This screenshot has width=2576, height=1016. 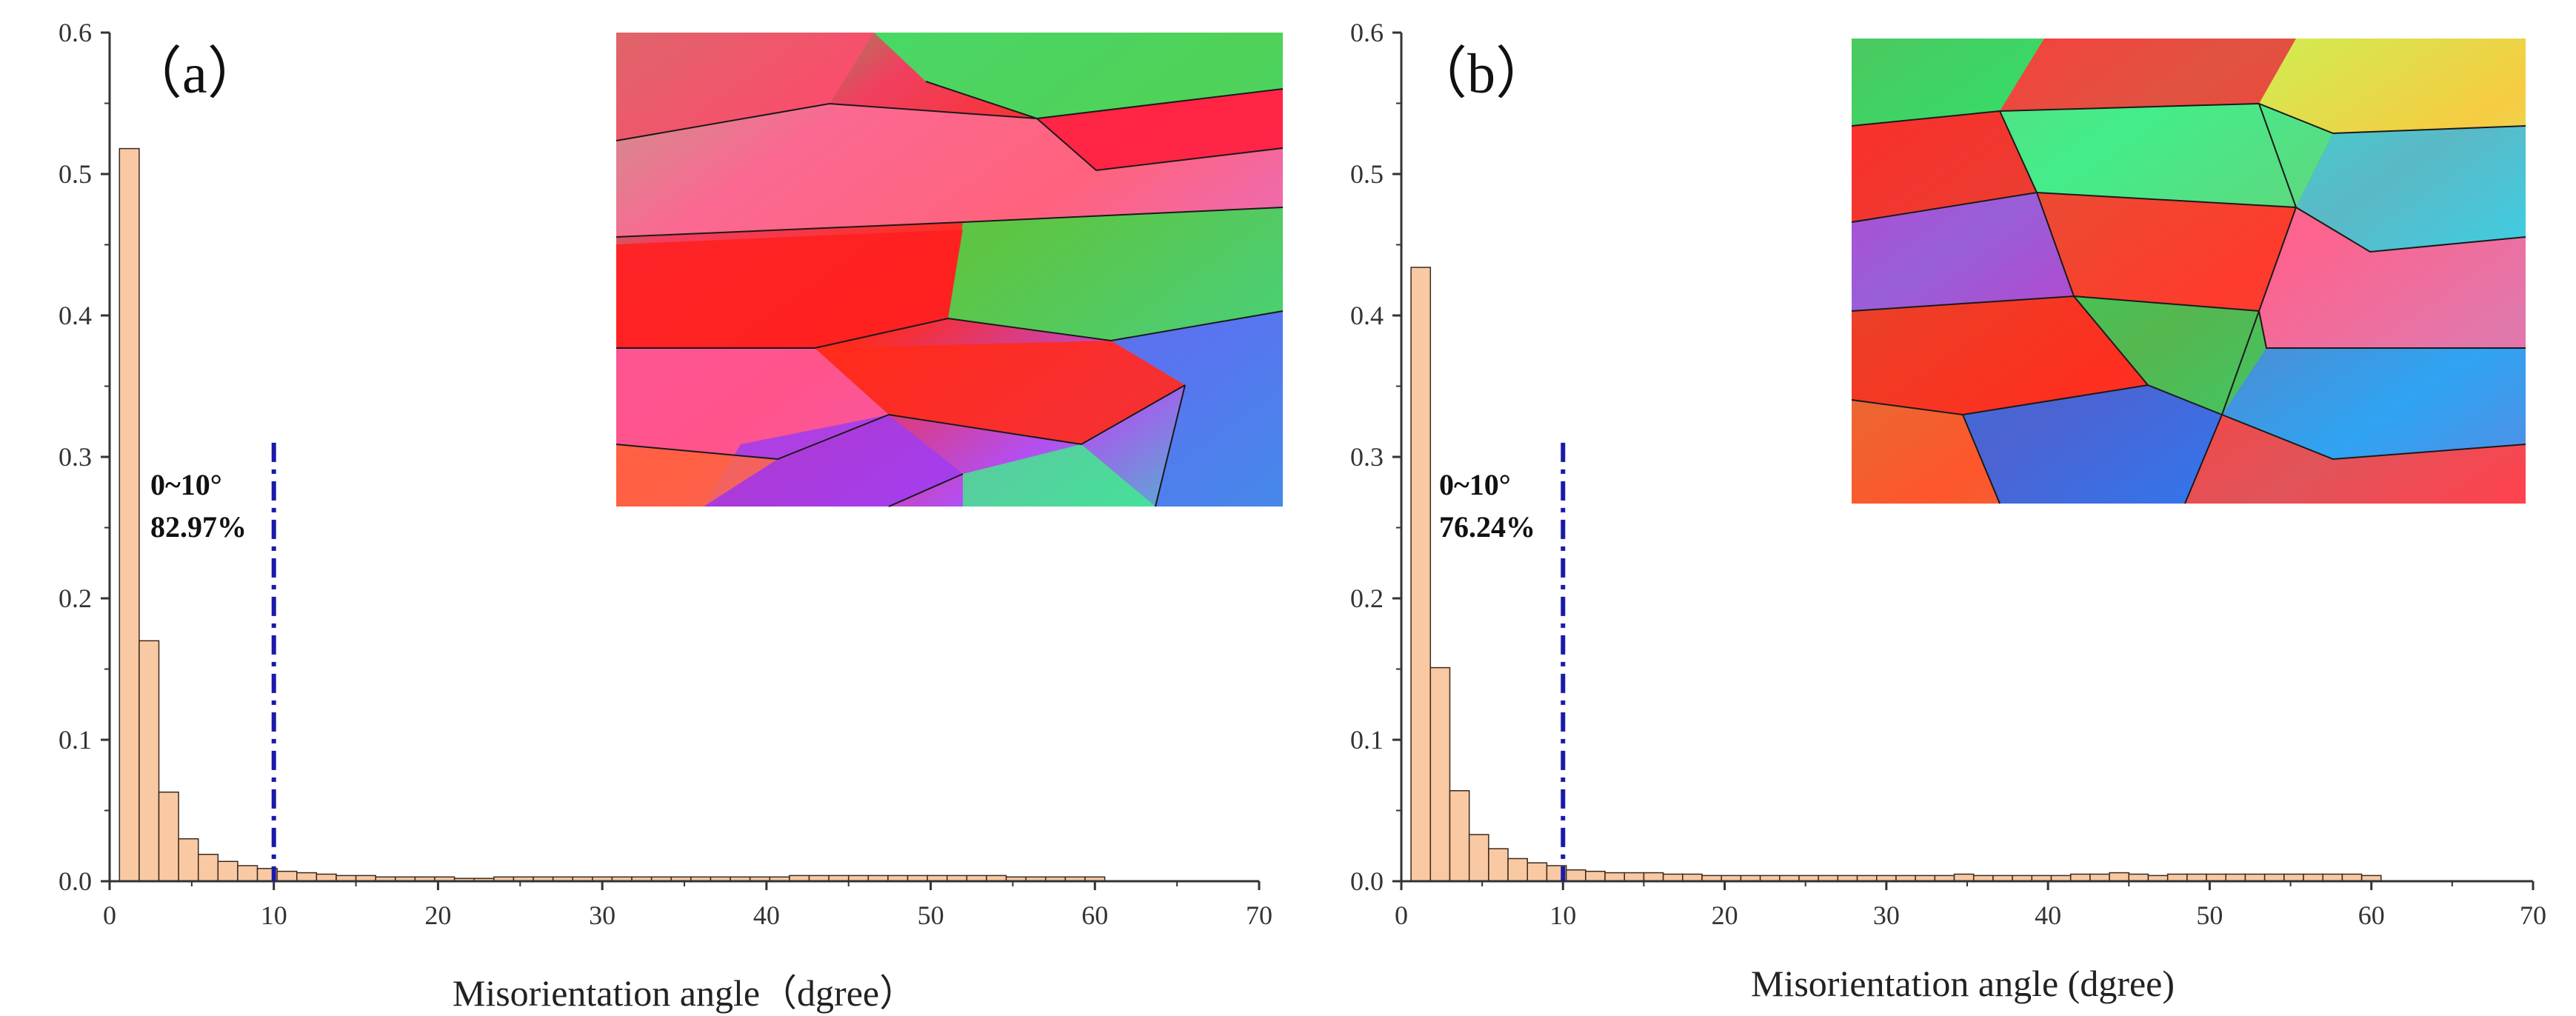 I want to click on x-axis-title-a: Misorientation angle（dgree）, so click(x=684, y=993).